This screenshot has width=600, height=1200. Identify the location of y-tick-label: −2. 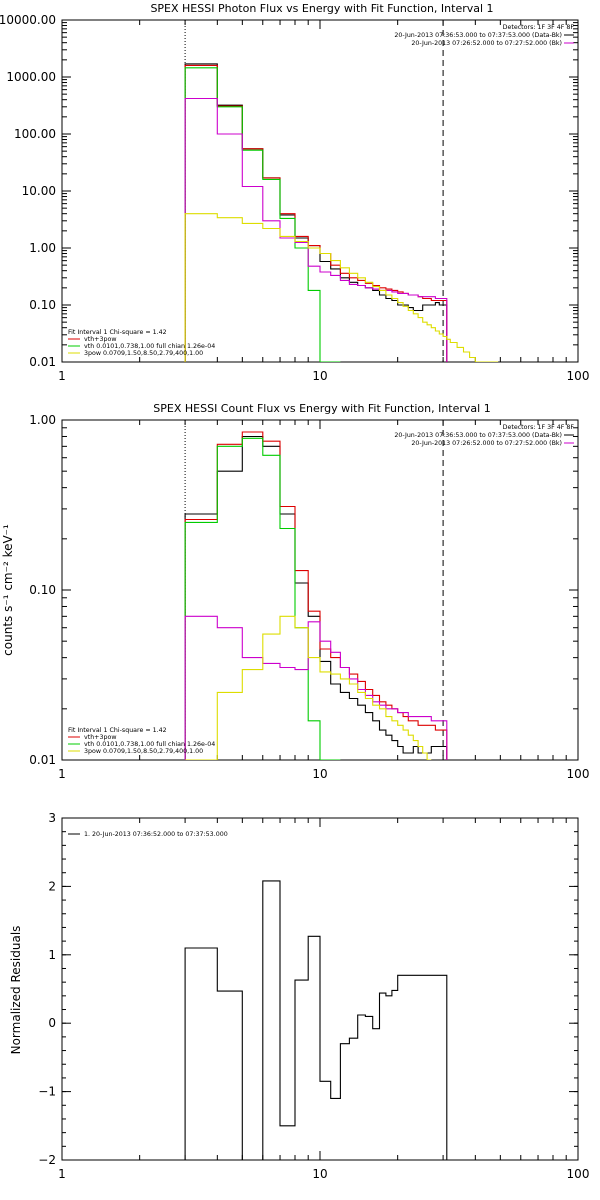
(47, 1160).